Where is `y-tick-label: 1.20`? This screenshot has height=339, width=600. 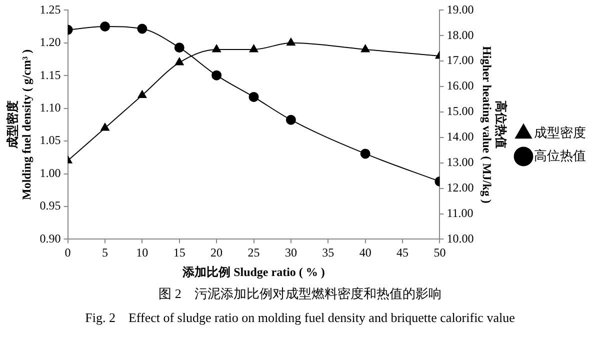 y-tick-label: 1.20 is located at coordinates (50, 42).